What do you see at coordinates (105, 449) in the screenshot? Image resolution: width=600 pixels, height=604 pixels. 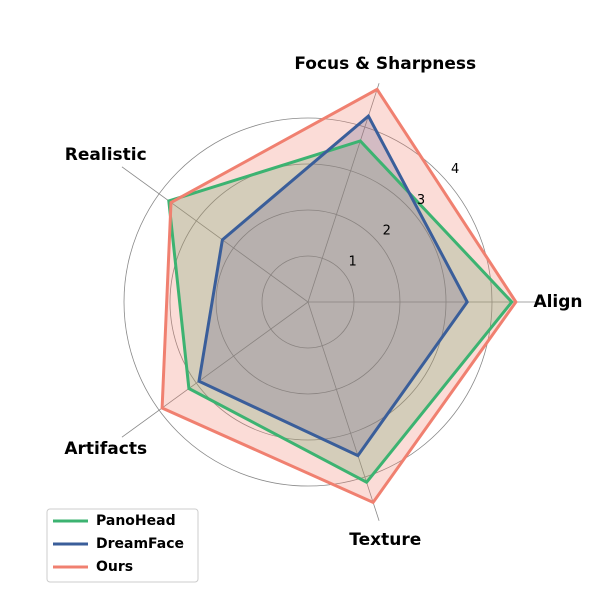 I see `axis-label: Artifacts` at bounding box center [105, 449].